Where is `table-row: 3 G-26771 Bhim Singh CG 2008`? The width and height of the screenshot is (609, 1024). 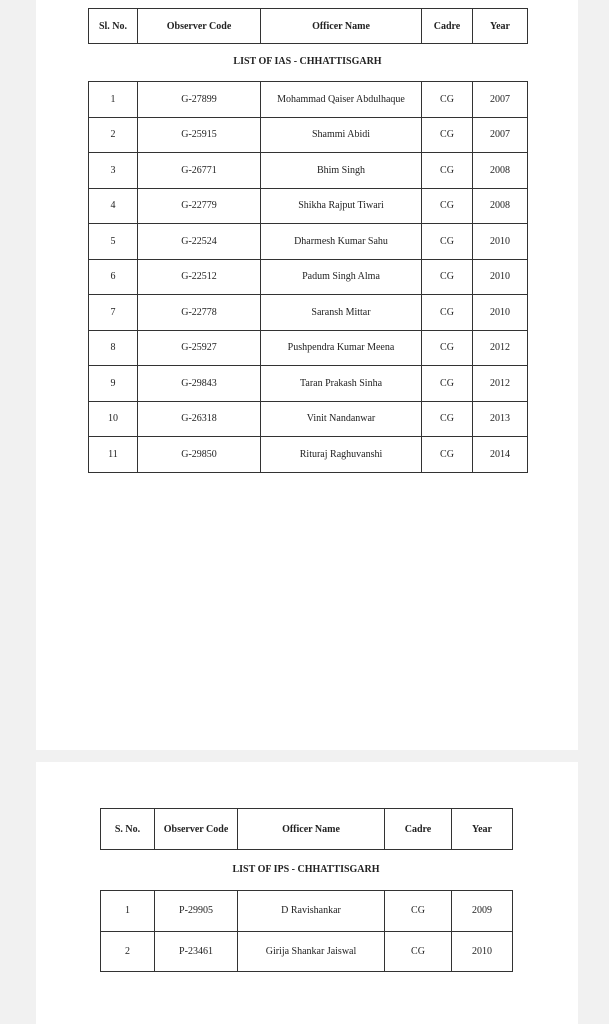
table-row: 3 G-26771 Bhim Singh CG 2008 is located at coordinates (308, 170).